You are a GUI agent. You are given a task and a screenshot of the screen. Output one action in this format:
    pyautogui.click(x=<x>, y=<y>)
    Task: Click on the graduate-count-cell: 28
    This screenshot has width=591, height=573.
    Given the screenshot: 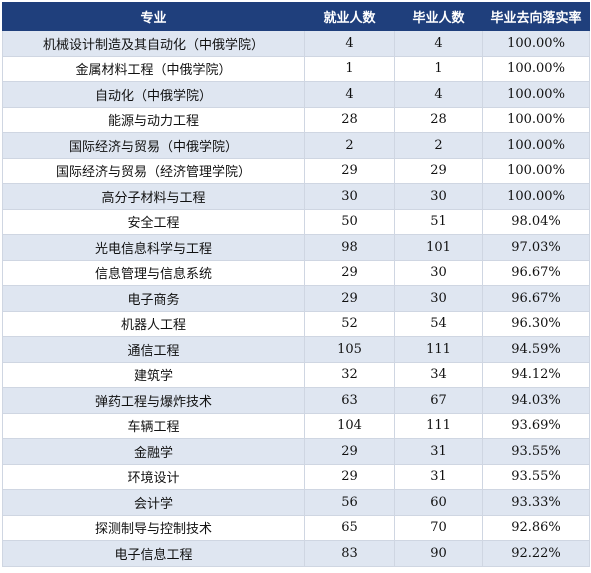 What is the action you would take?
    pyautogui.click(x=438, y=119)
    